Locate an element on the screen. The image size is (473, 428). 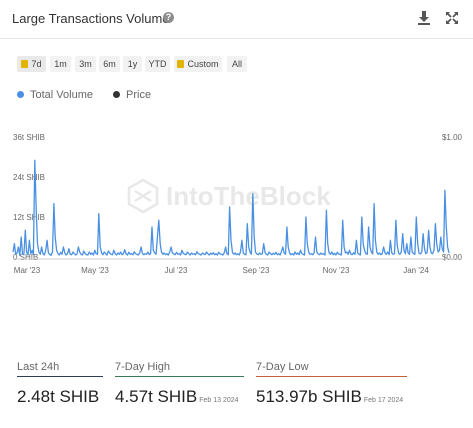
help-circle-icon: ? is located at coordinates (168, 17).